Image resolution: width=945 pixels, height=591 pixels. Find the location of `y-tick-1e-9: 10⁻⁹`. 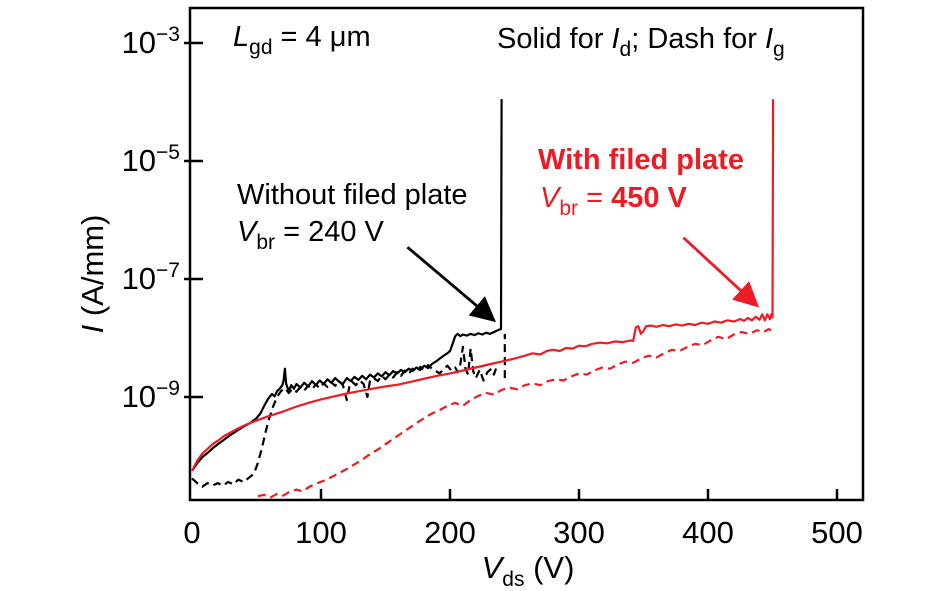

y-tick-1e-9: 10⁻⁹ is located at coordinates (151, 395).